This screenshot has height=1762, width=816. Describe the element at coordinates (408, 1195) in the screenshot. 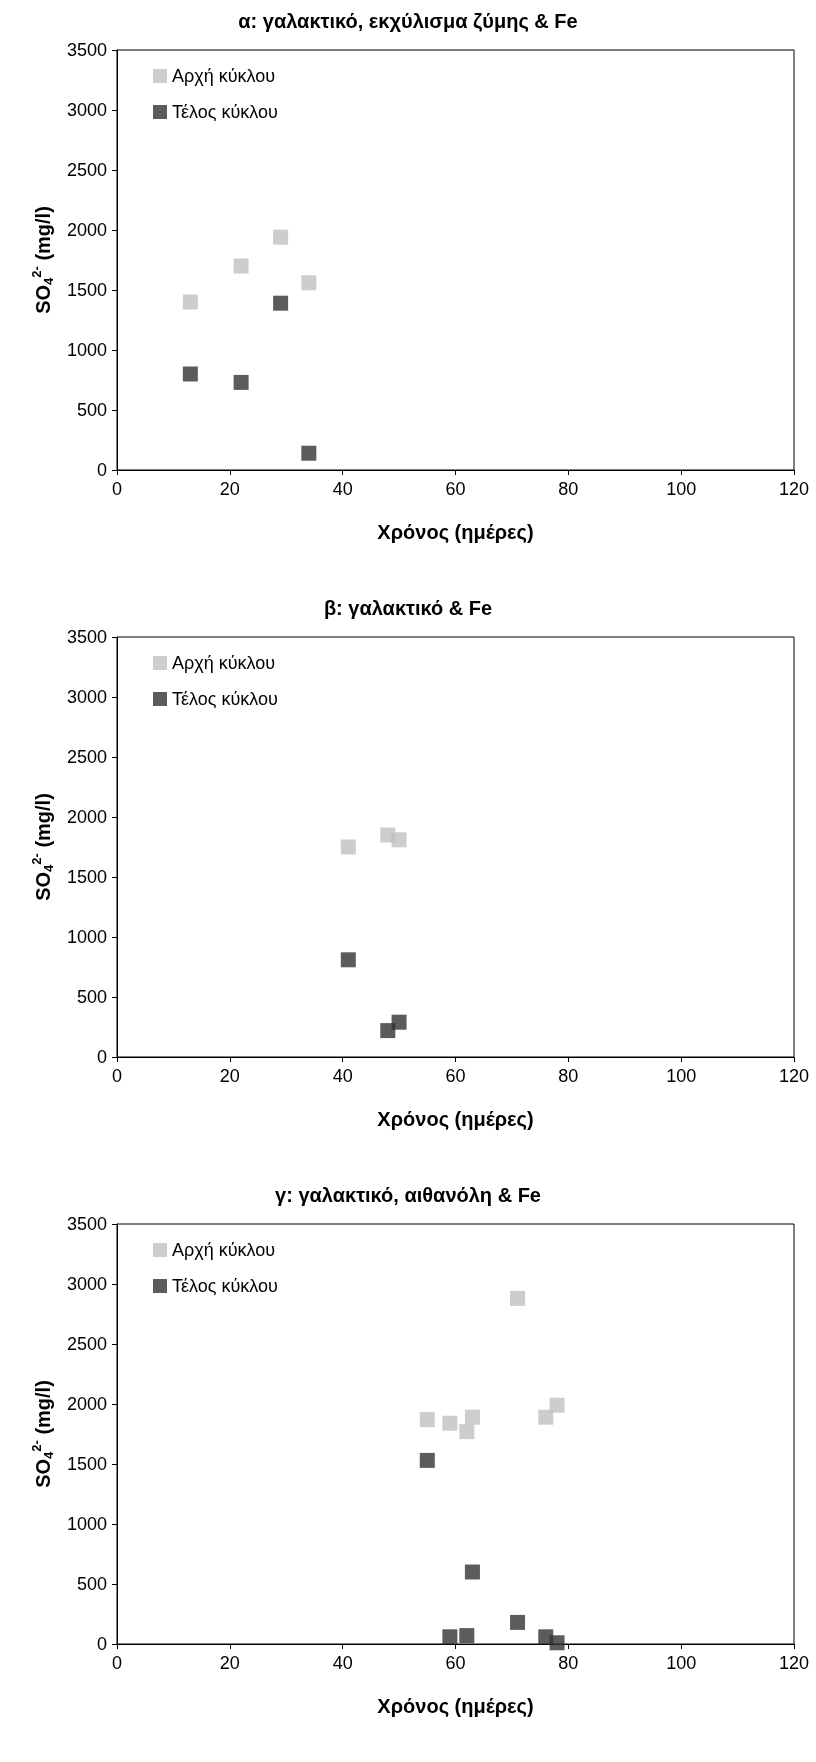

I see `chart-title: γ: γαλακτικό, αιθανόλη & Fe` at that location.